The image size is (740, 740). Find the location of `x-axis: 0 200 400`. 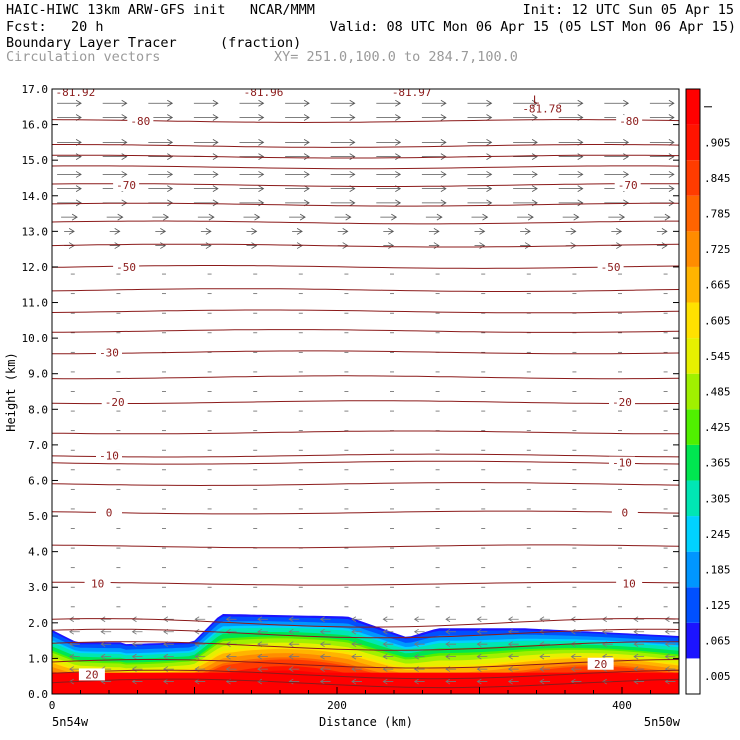

x-axis: 0 200 400 is located at coordinates (364, 699).